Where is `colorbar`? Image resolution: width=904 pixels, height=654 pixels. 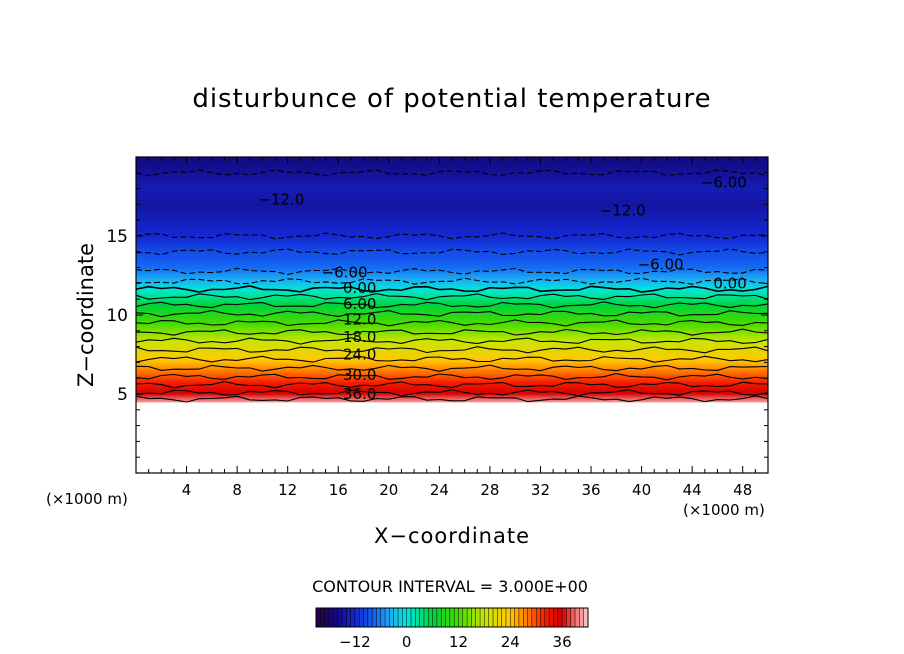
colorbar is located at coordinates (452, 617).